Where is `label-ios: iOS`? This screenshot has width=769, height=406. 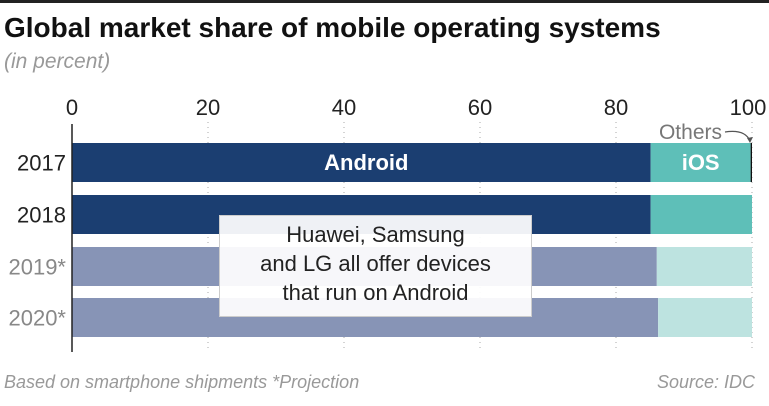 label-ios: iOS is located at coordinates (701, 162).